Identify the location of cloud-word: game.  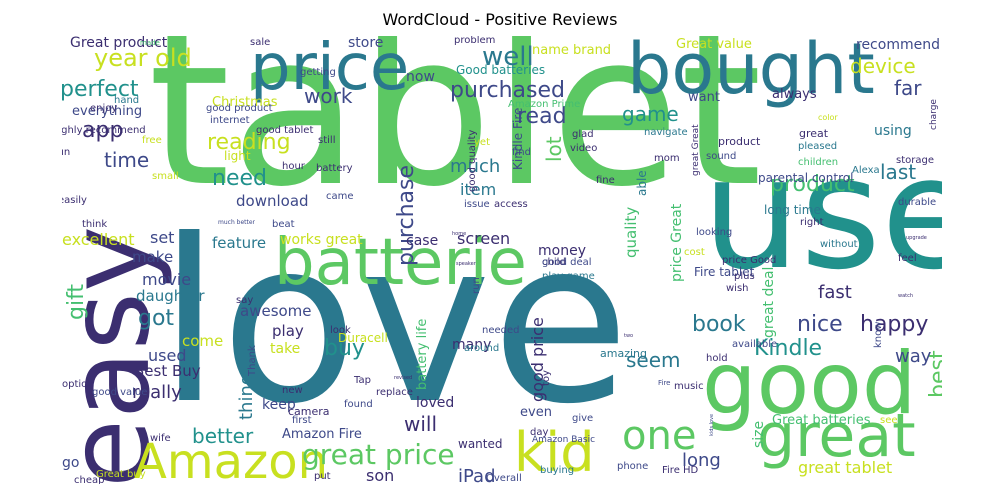
(650, 114).